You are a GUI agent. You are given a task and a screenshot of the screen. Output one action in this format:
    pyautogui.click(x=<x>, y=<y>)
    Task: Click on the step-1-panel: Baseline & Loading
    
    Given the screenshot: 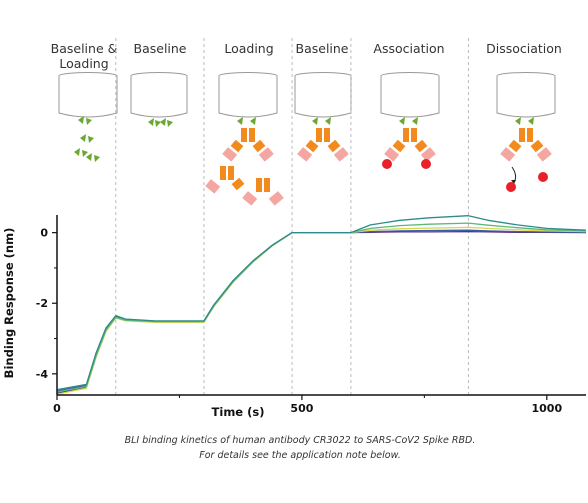 What is the action you would take?
    pyautogui.click(x=84, y=101)
    